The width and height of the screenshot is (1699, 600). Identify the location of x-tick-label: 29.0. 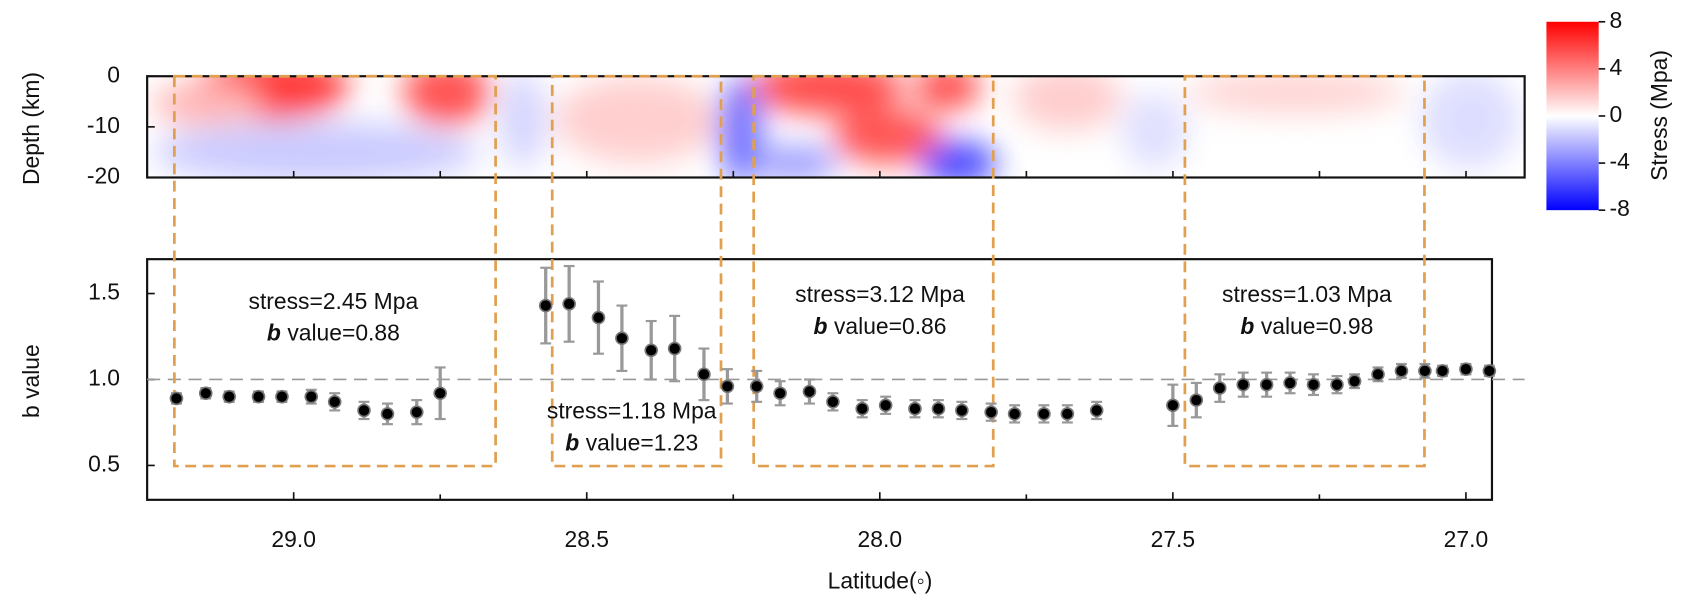
(293, 539).